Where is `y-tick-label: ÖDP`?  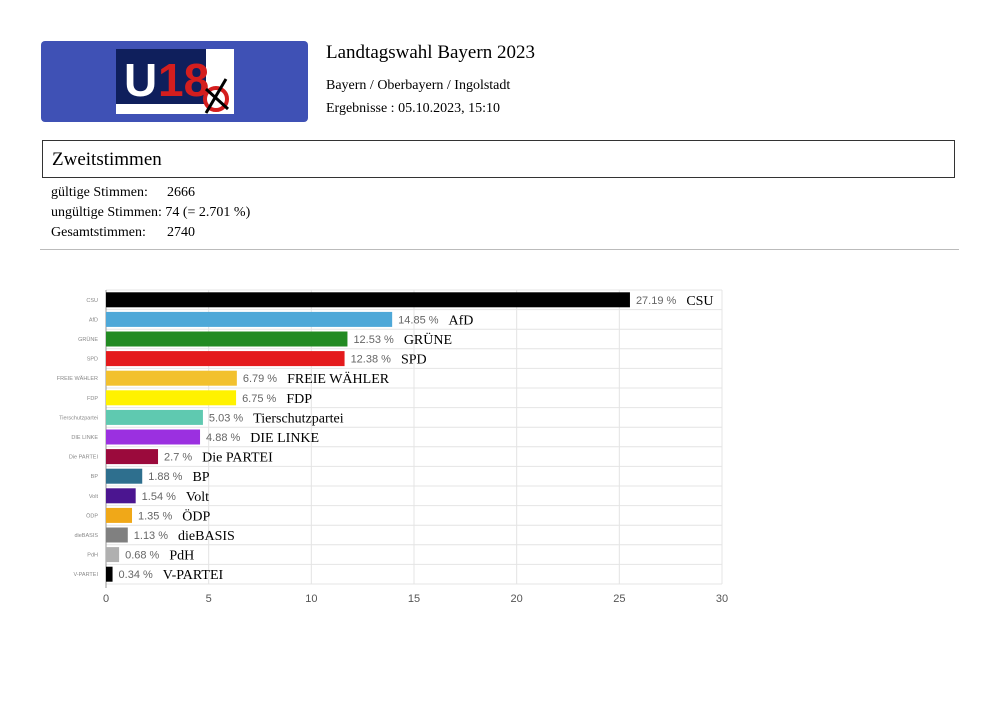 y-tick-label: ÖDP is located at coordinates (92, 515).